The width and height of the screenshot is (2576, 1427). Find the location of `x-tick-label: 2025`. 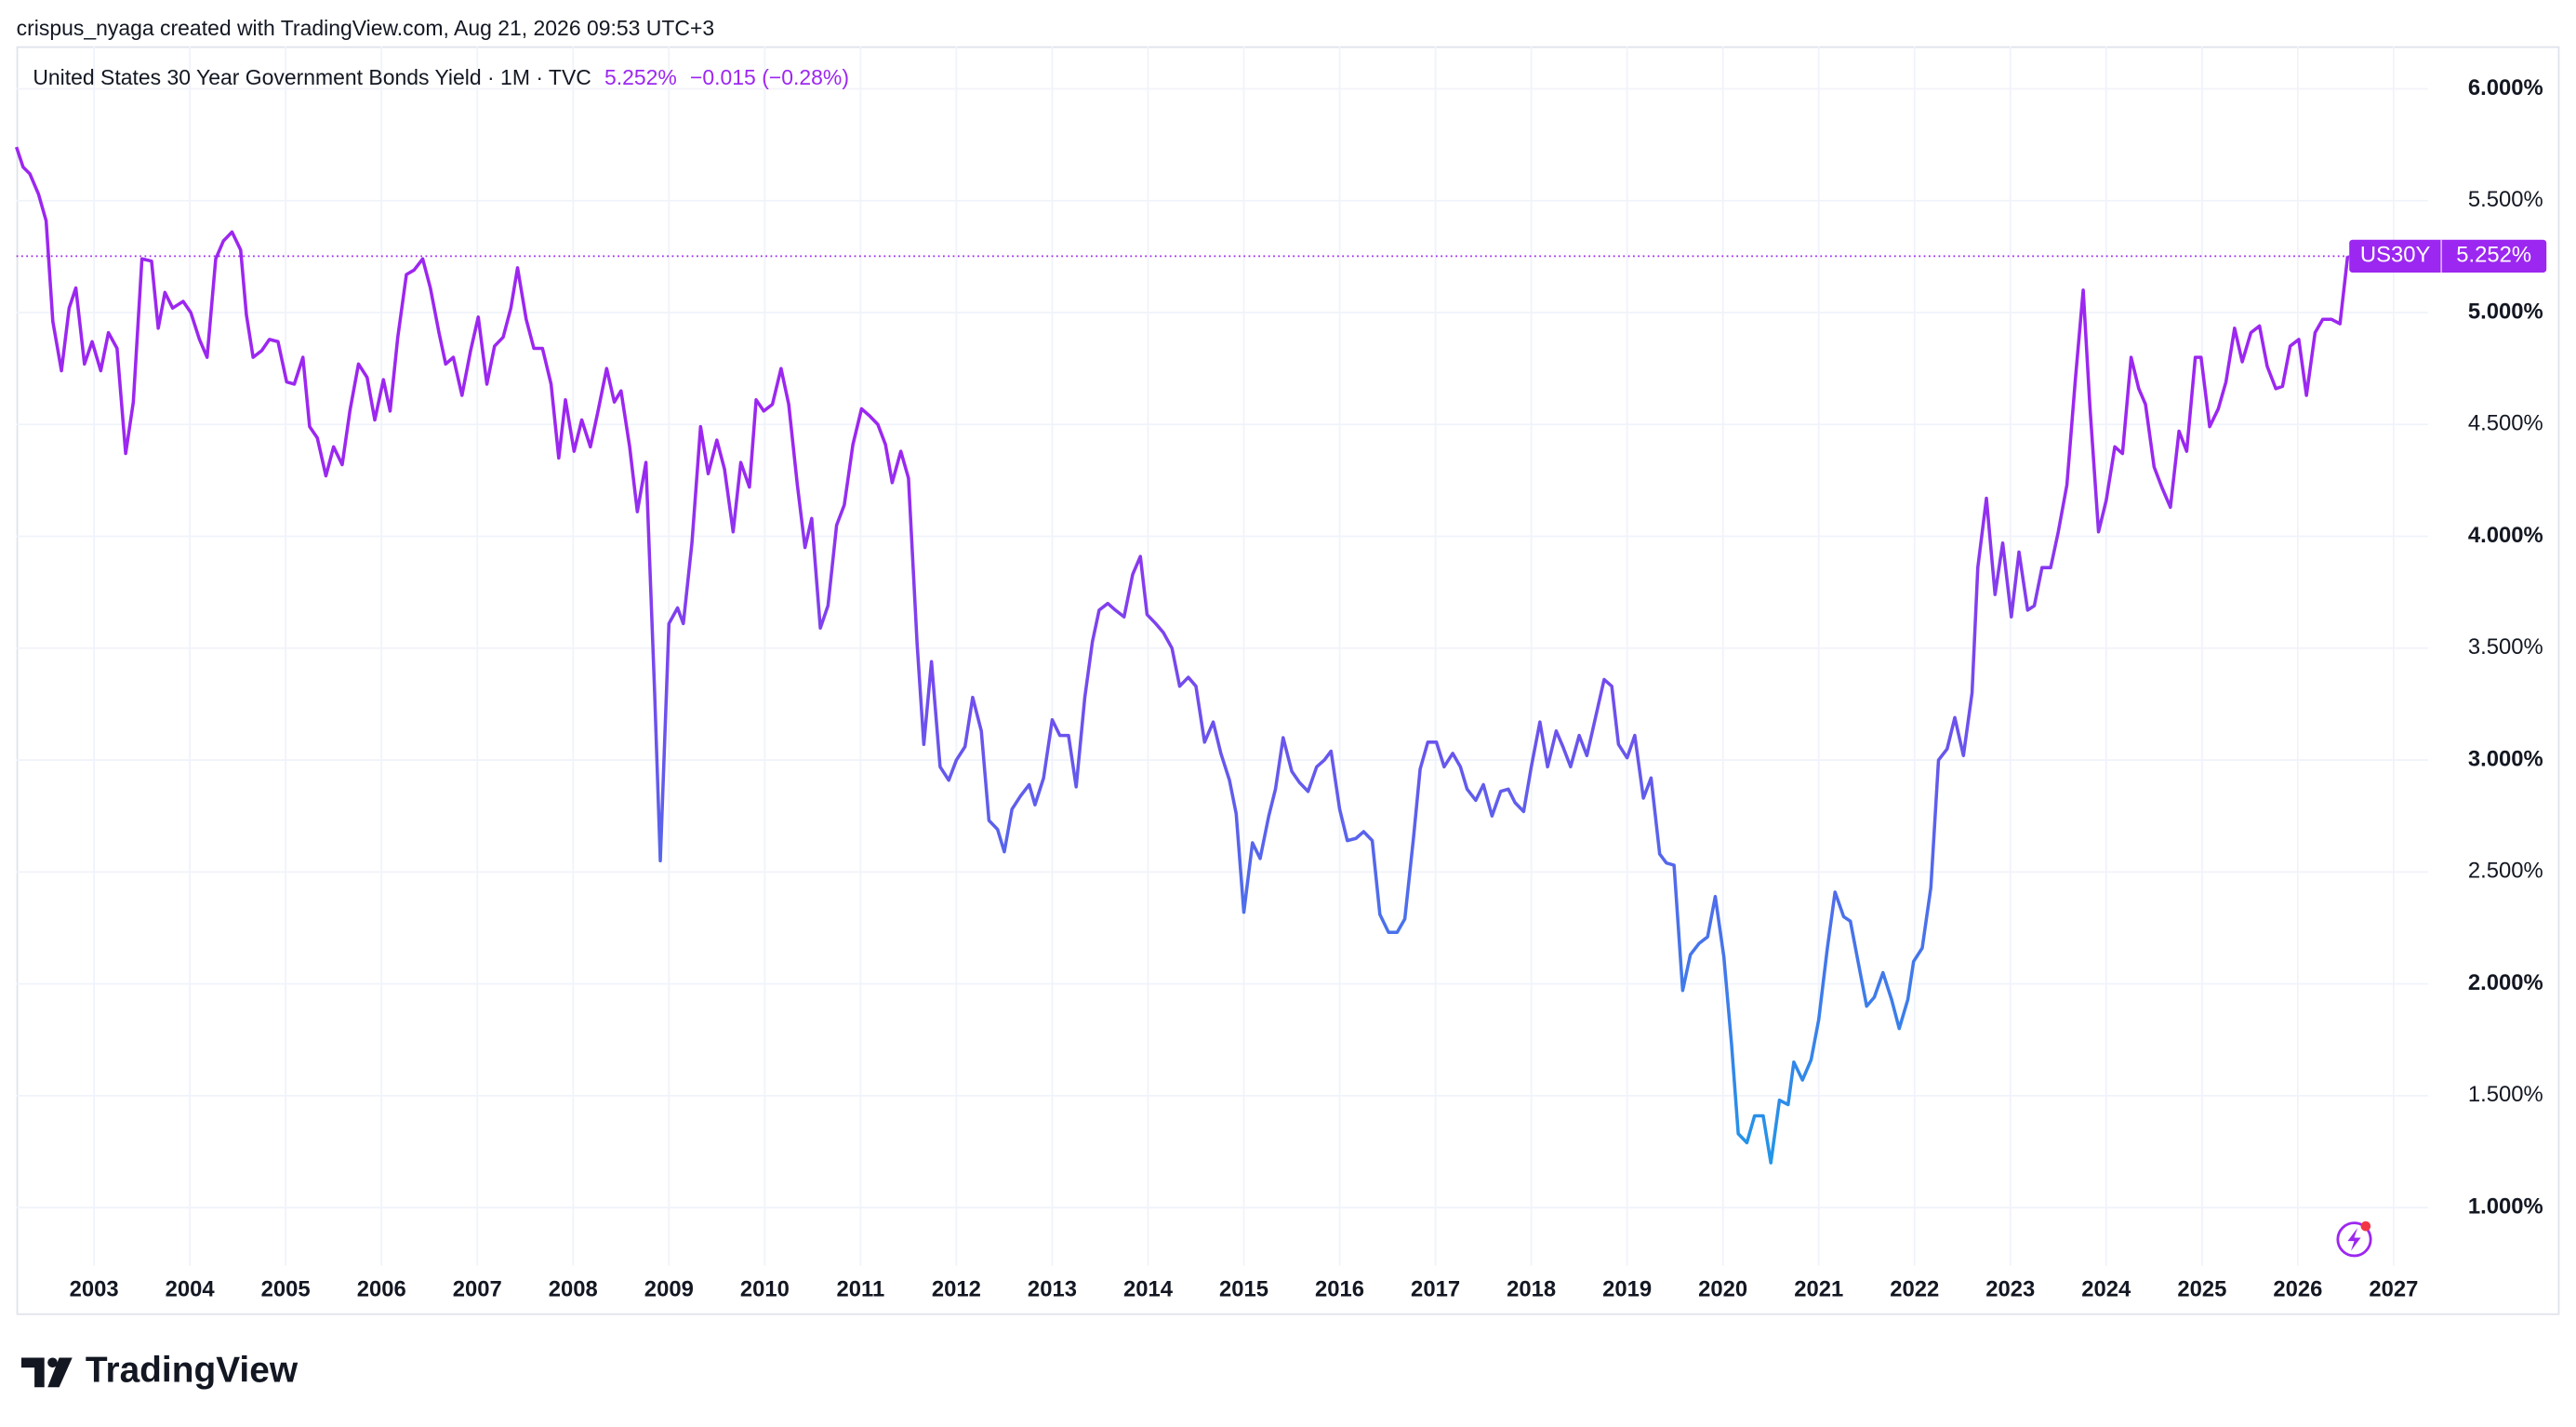

x-tick-label: 2025 is located at coordinates (2201, 1288).